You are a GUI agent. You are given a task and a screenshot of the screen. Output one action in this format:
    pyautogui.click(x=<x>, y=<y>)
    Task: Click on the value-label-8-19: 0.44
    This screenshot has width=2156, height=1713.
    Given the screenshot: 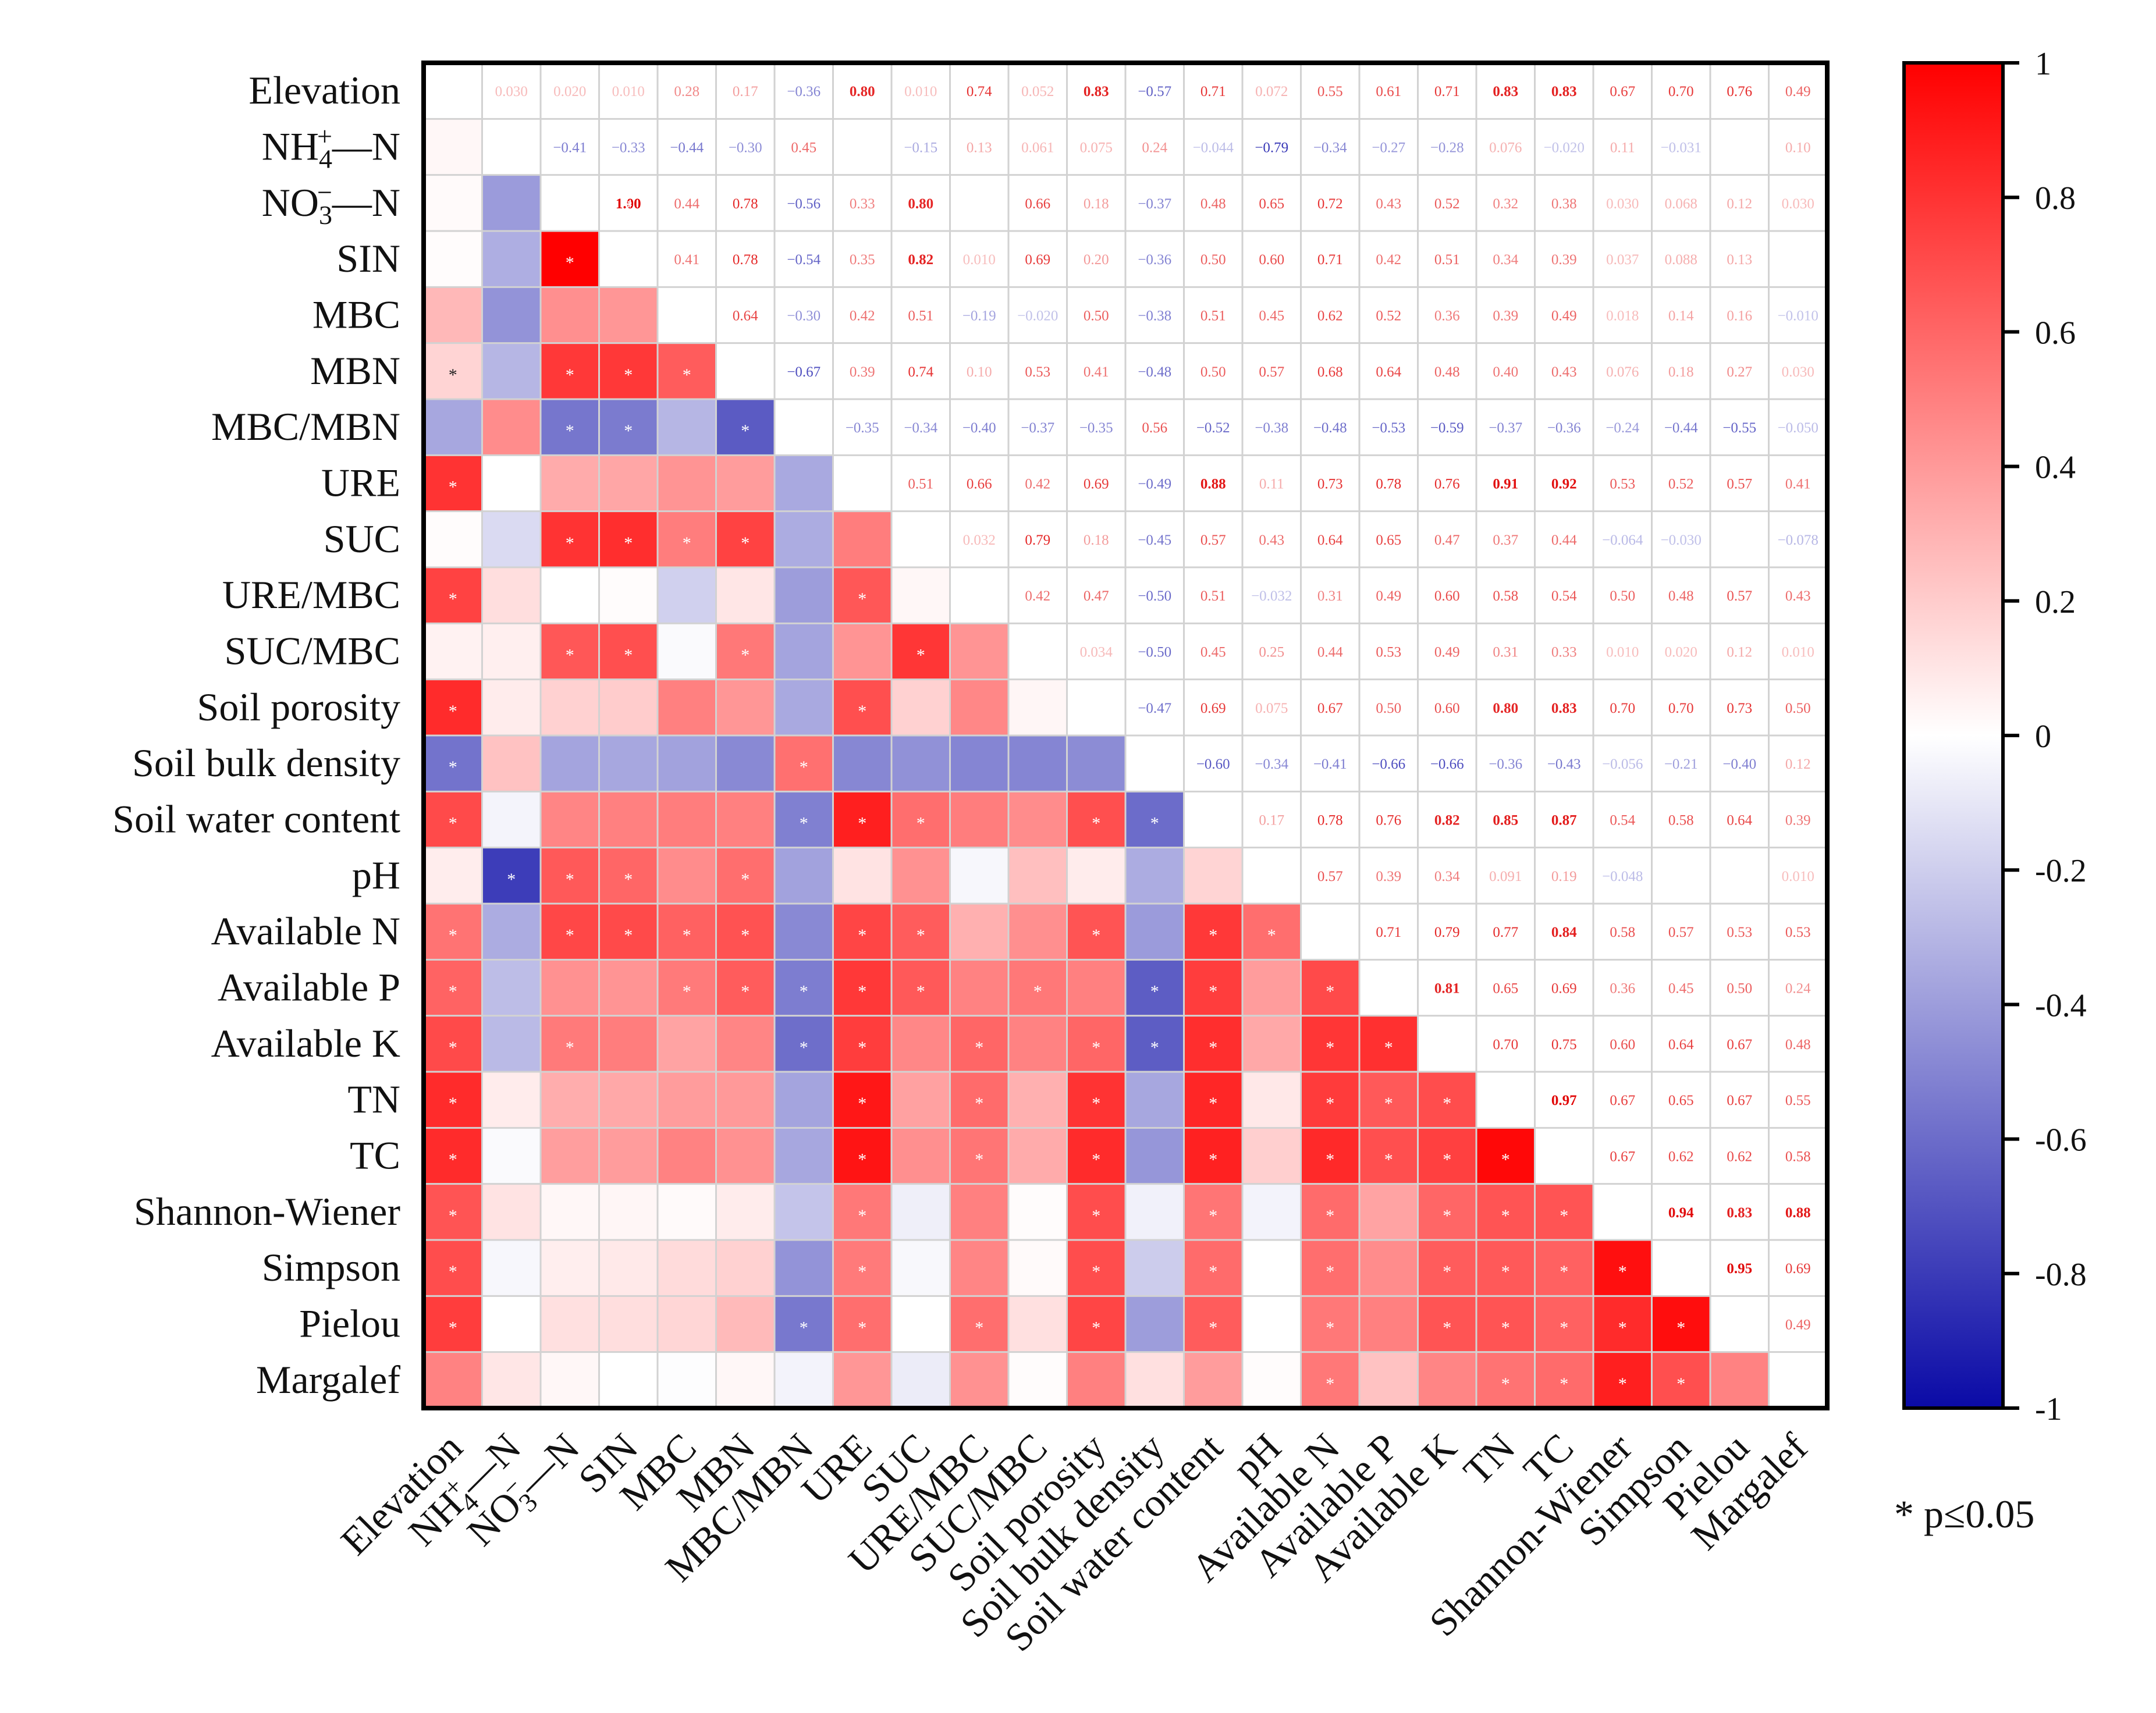 What is the action you would take?
    pyautogui.click(x=1564, y=540)
    